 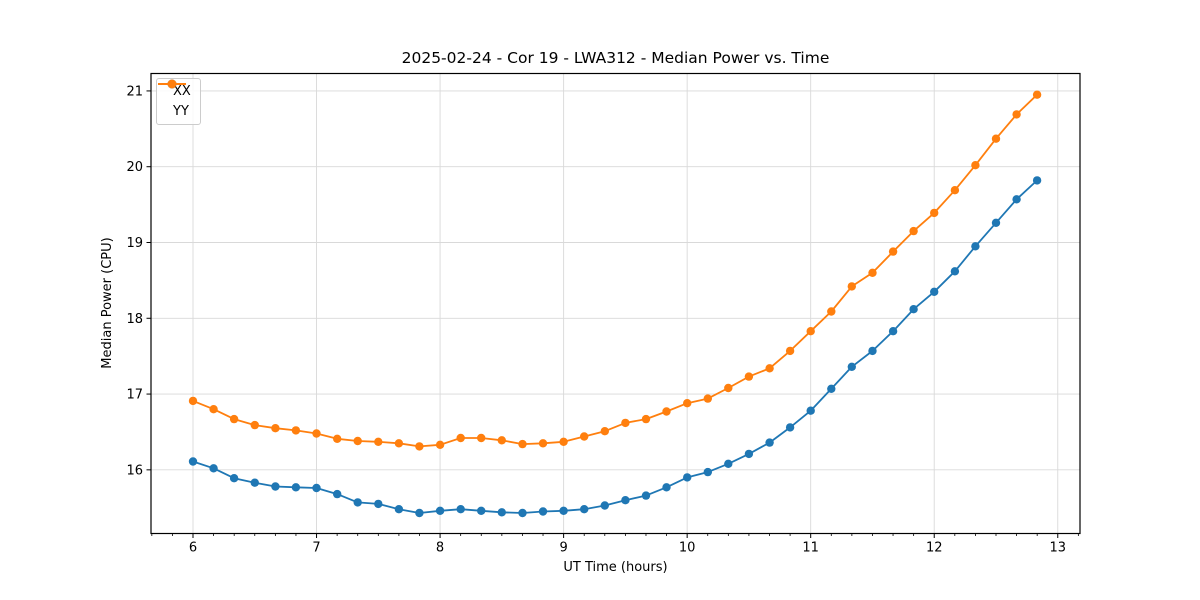 What do you see at coordinates (134, 319) in the screenshot?
I see `y-tick-label: 18` at bounding box center [134, 319].